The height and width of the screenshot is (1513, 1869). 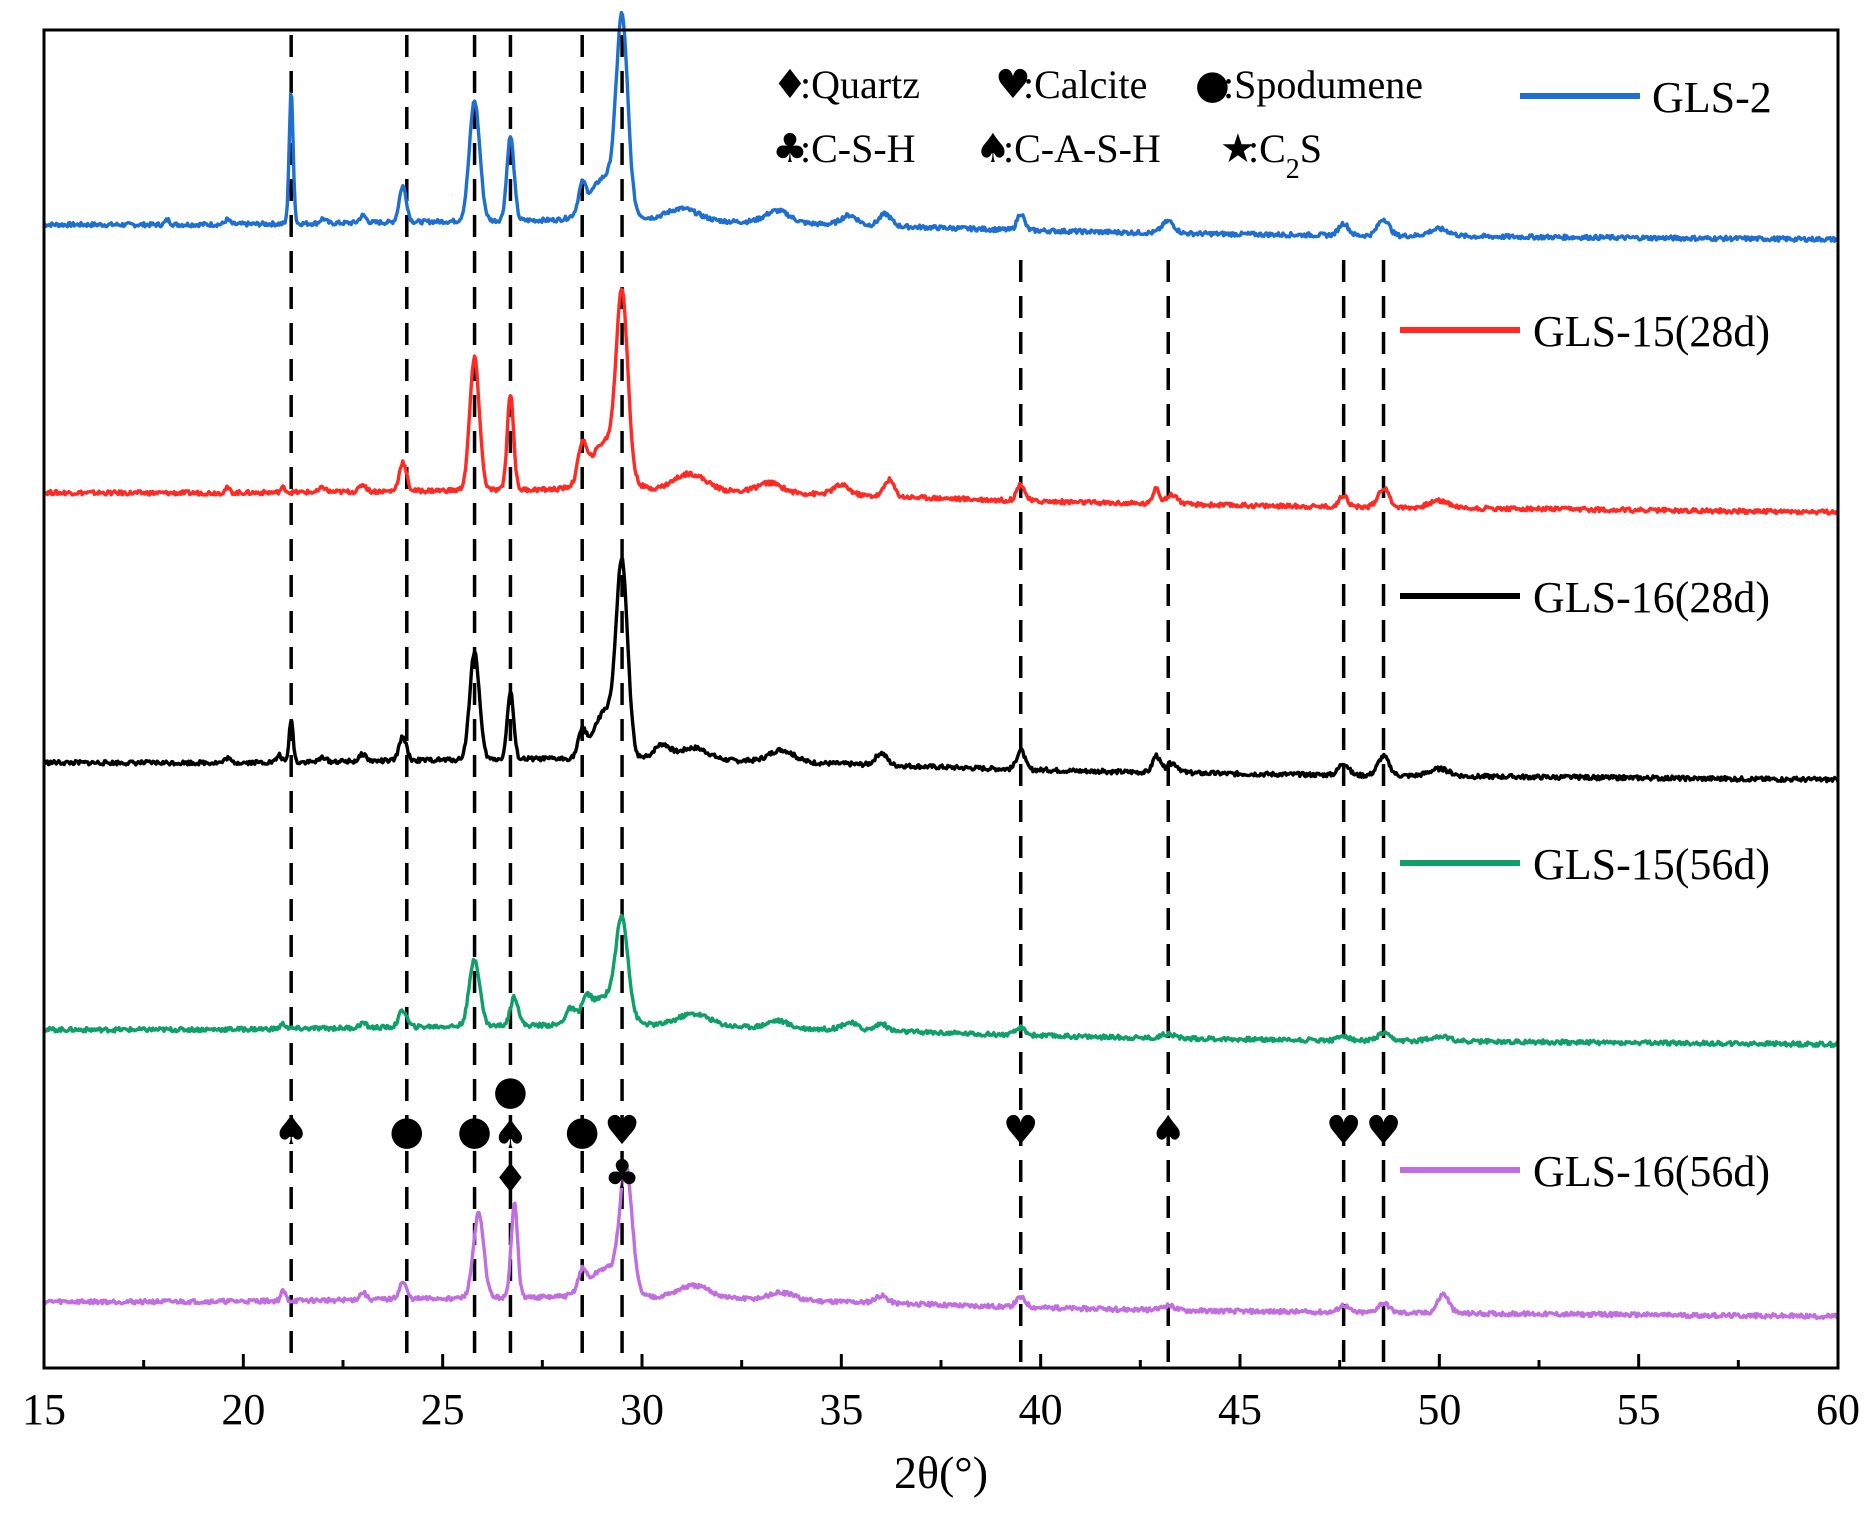 I want to click on x-tick-label-5: 40, so click(x=1041, y=1409).